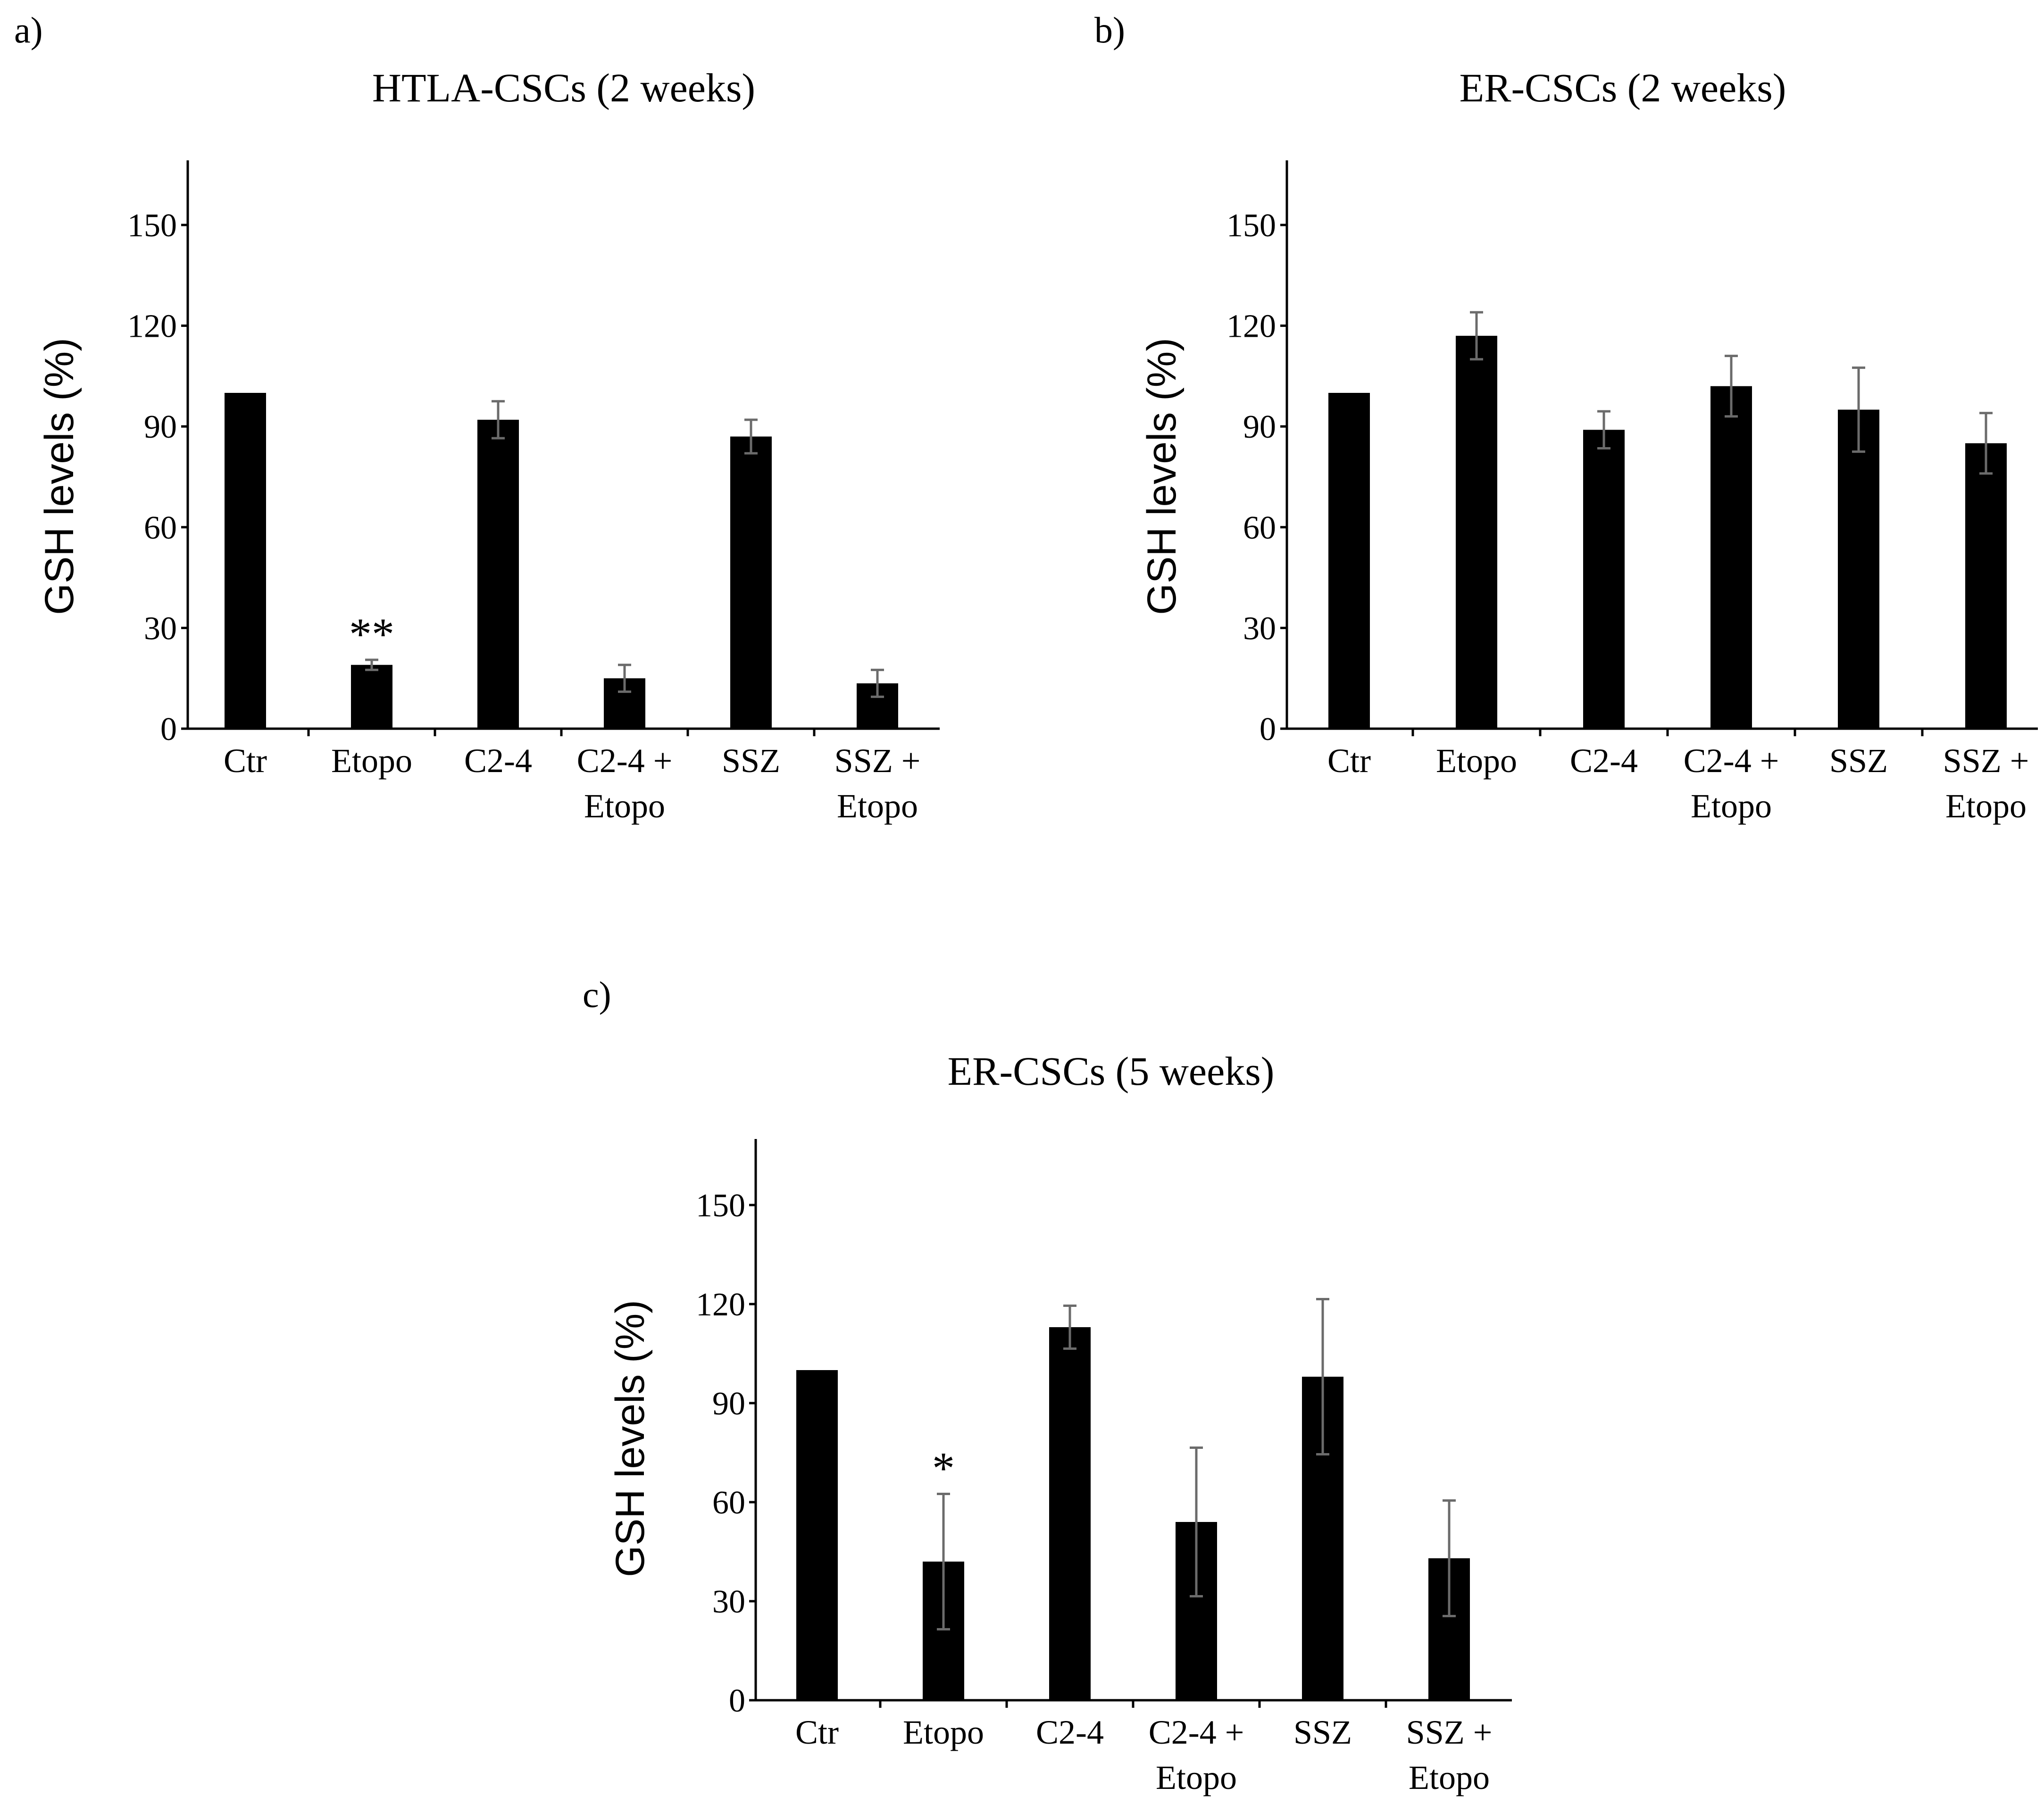 Image resolution: width=2044 pixels, height=1804 pixels. What do you see at coordinates (371, 634) in the screenshot?
I see `significance-label: **` at bounding box center [371, 634].